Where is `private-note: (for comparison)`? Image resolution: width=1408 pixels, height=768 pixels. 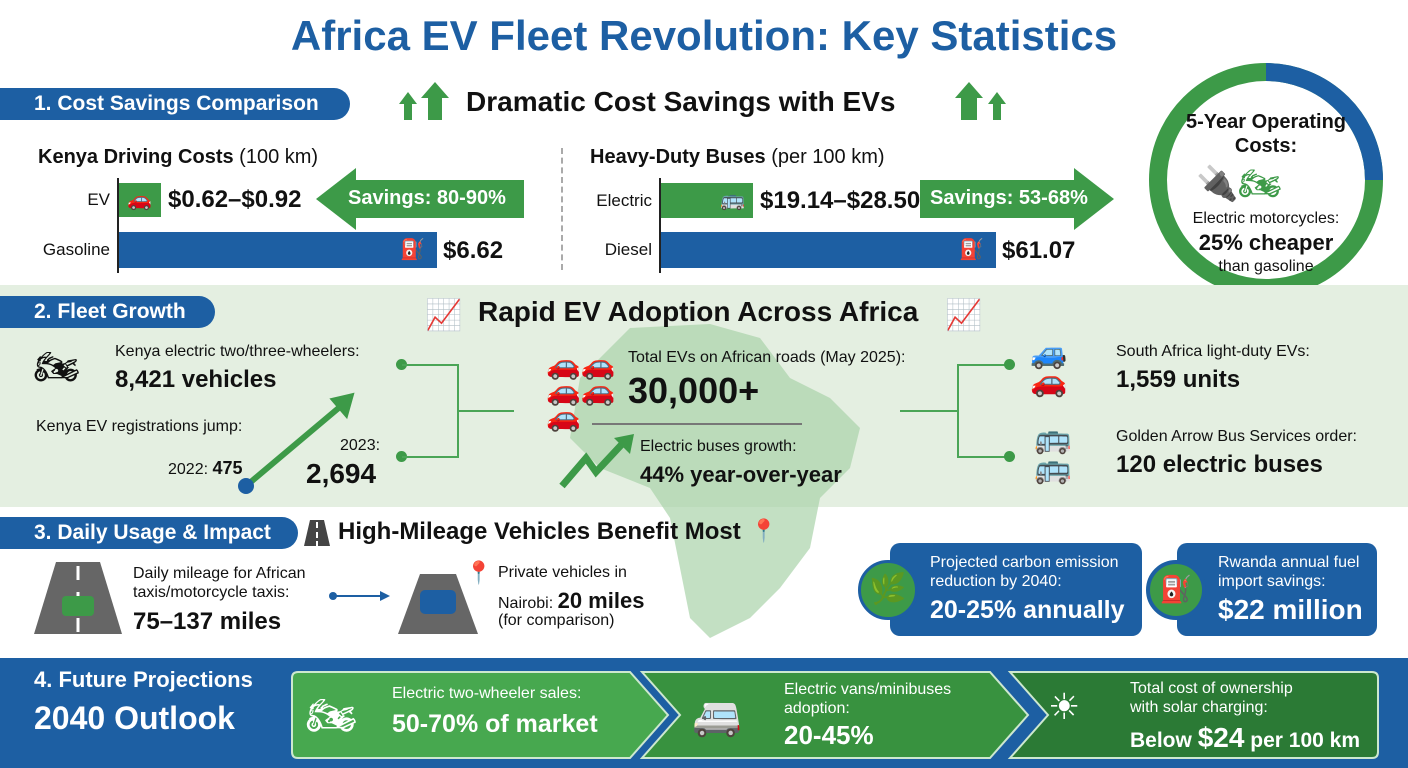
private-note: (for comparison) is located at coordinates (556, 620).